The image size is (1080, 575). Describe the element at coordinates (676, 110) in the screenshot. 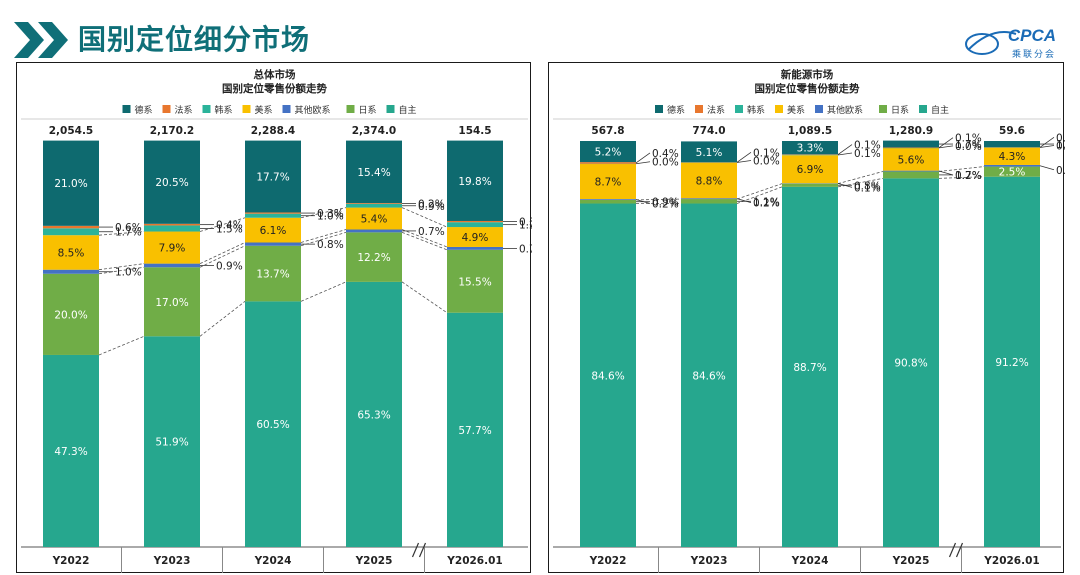

I see `nev-chart-legend-label: 德系` at that location.